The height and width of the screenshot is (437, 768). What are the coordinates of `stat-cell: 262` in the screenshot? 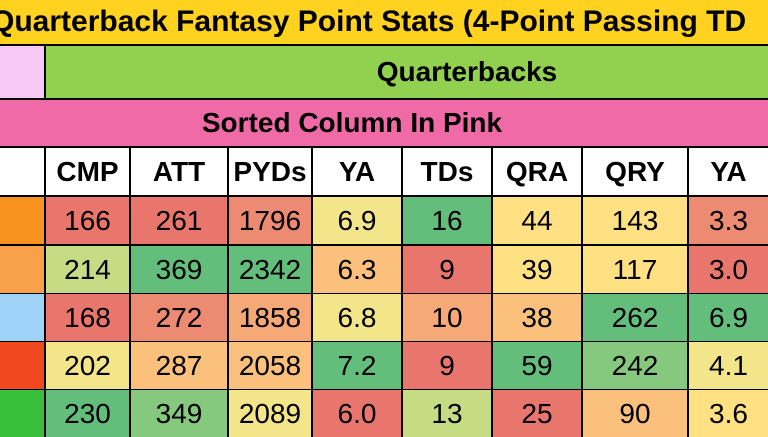 It's located at (635, 317).